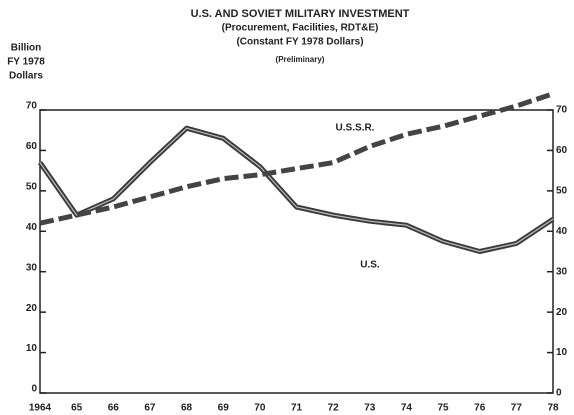  I want to click on x-tick-label: 67, so click(150, 408).